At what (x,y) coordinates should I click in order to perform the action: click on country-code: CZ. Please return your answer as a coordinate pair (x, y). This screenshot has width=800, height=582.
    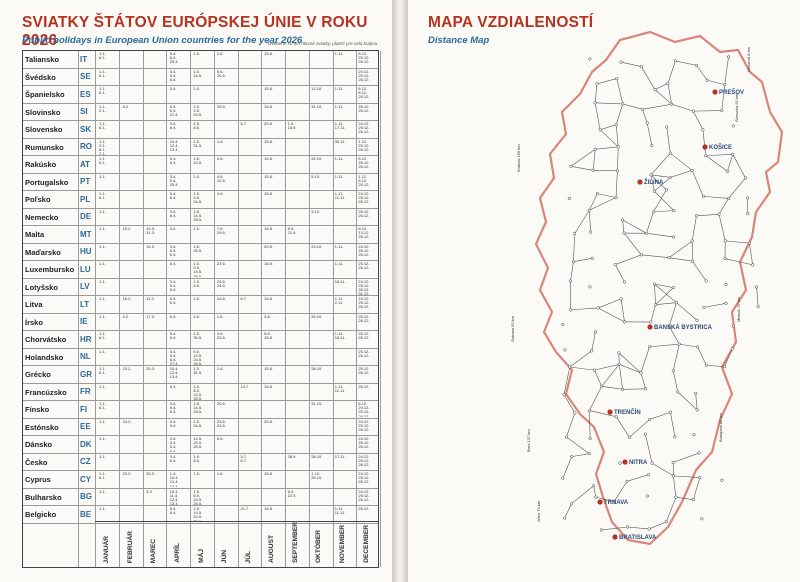
    Looking at the image, I should click on (85, 461).